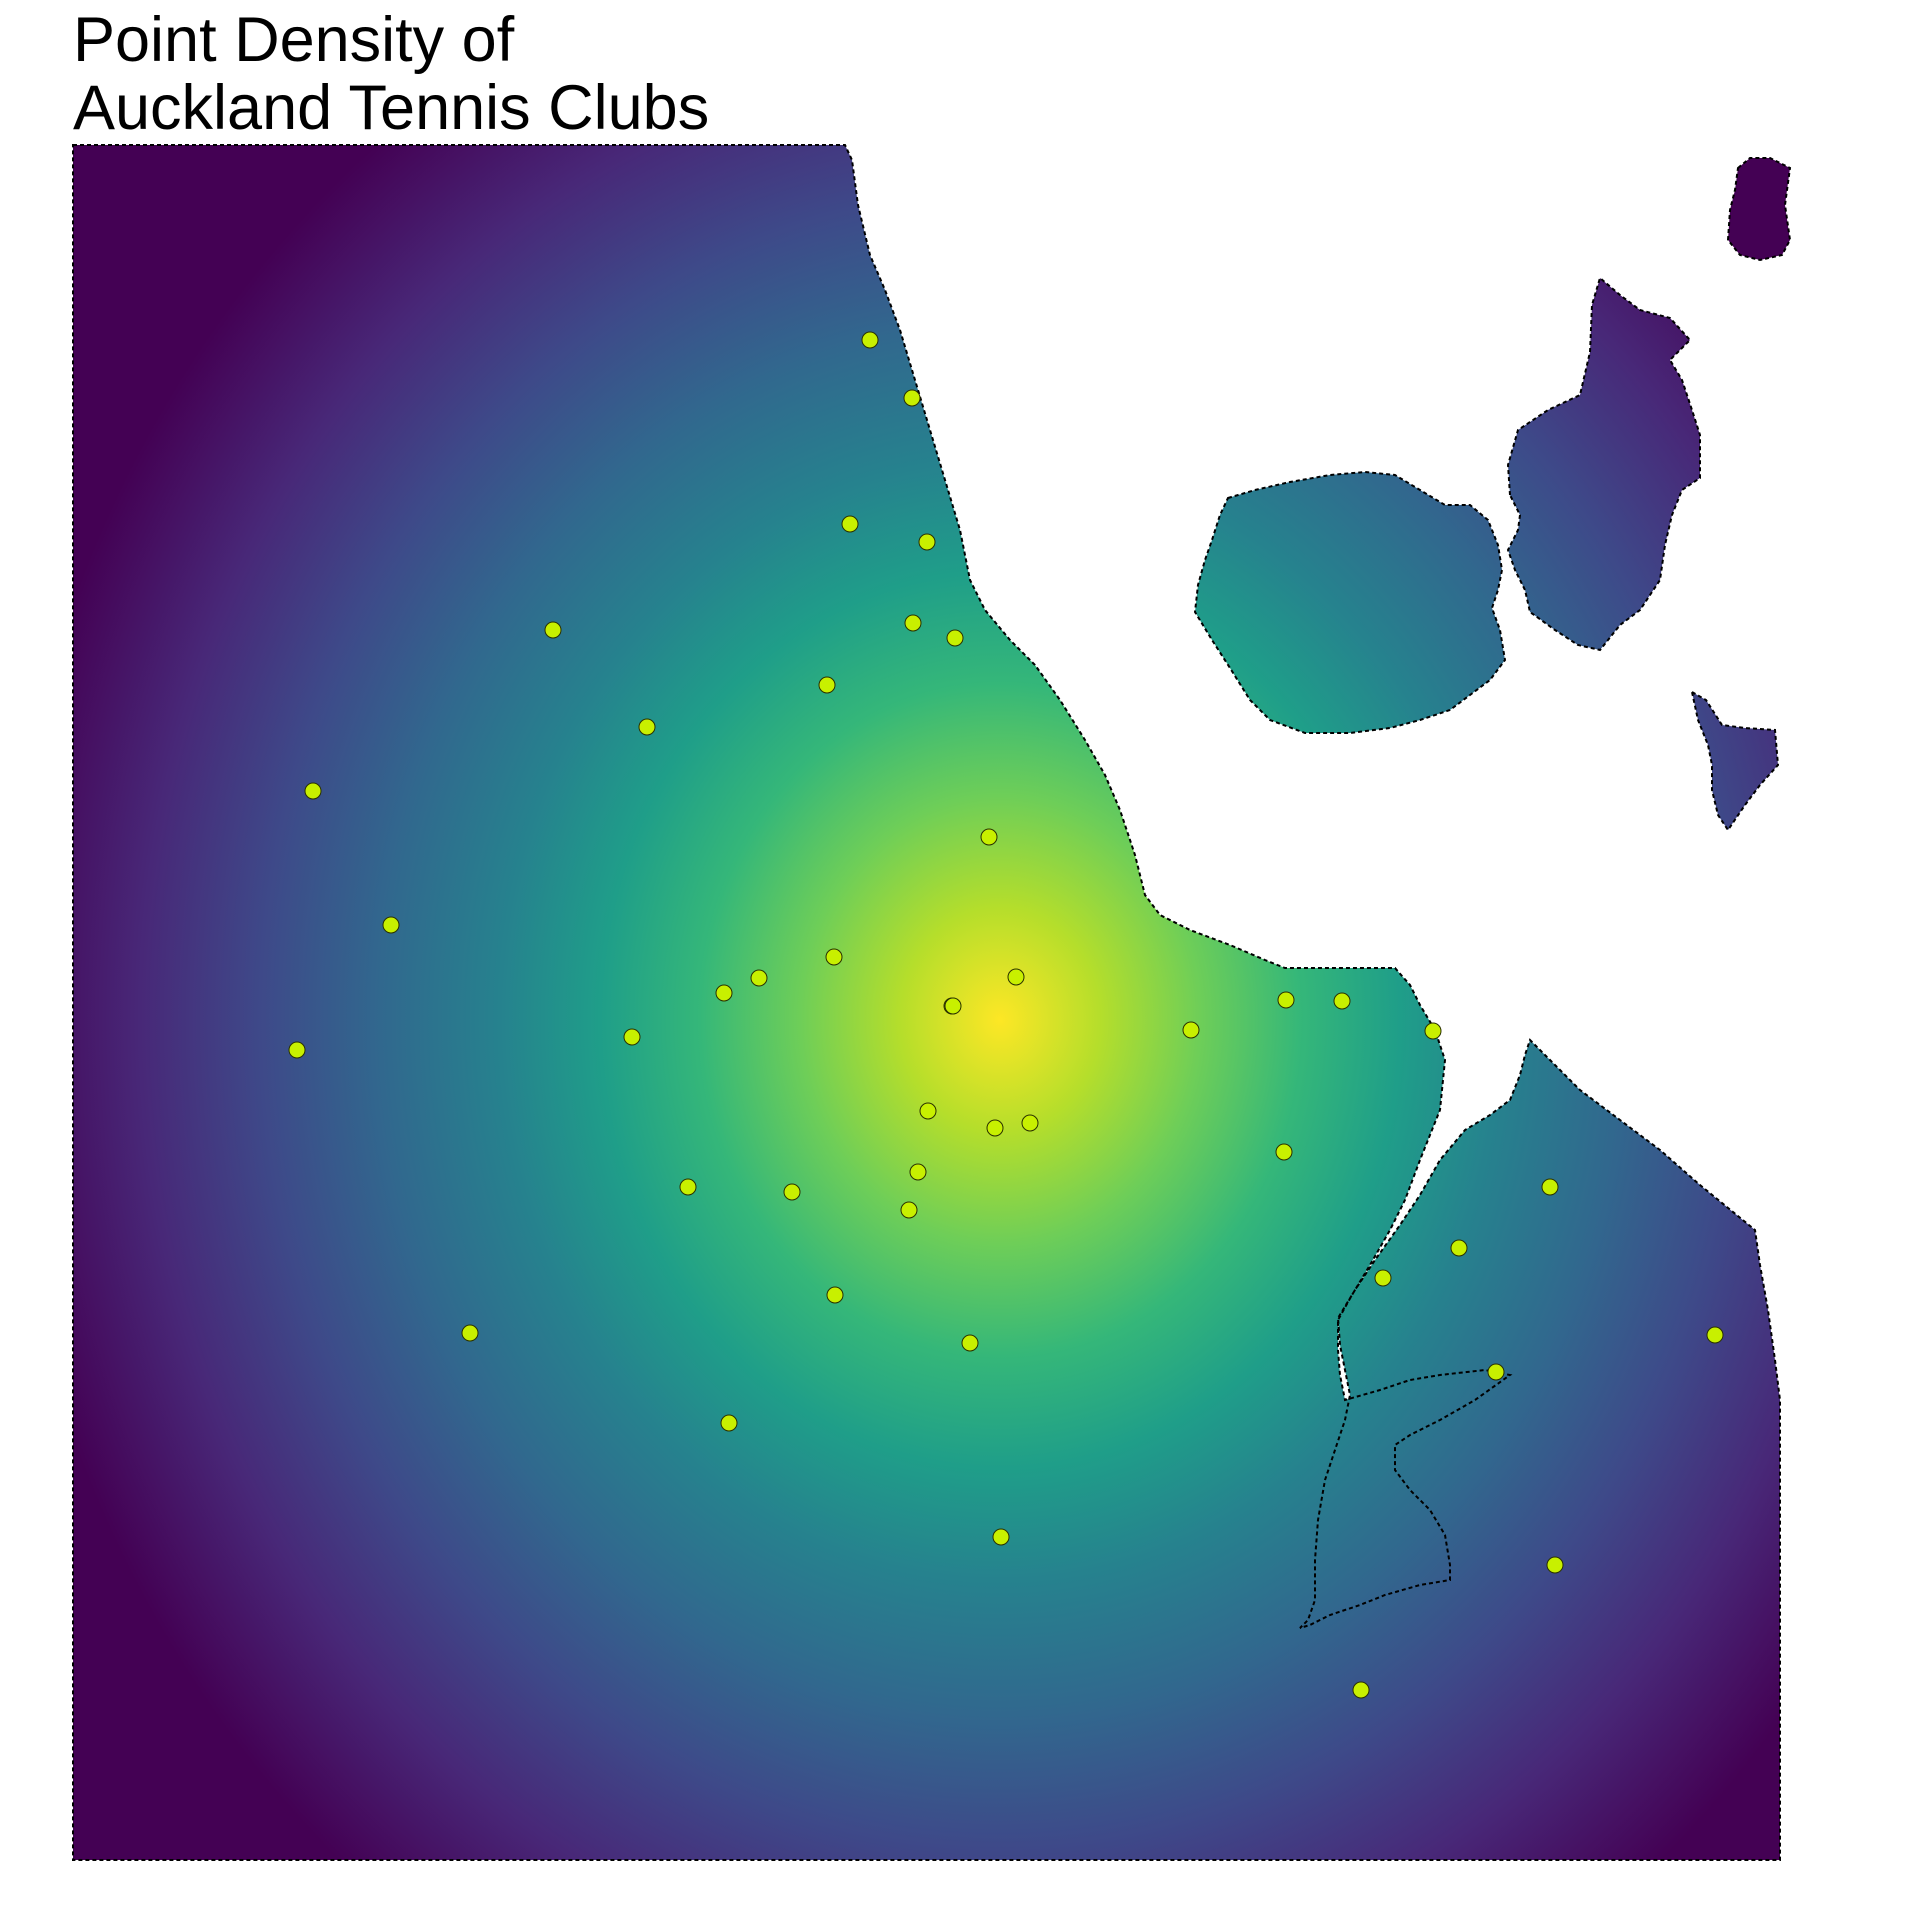  What do you see at coordinates (391, 108) in the screenshot?
I see `map-title-line-2: Auckland Tennis Clubs` at bounding box center [391, 108].